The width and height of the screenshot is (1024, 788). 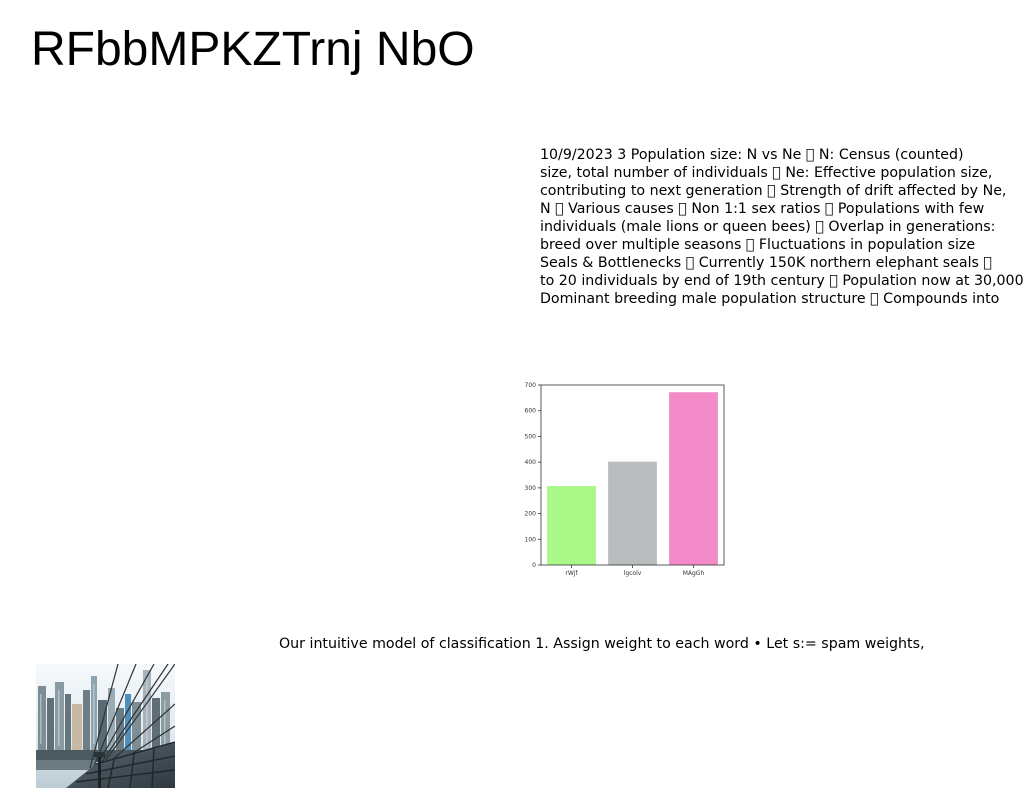 I want to click on city-skyline-photo, so click(x=105, y=726).